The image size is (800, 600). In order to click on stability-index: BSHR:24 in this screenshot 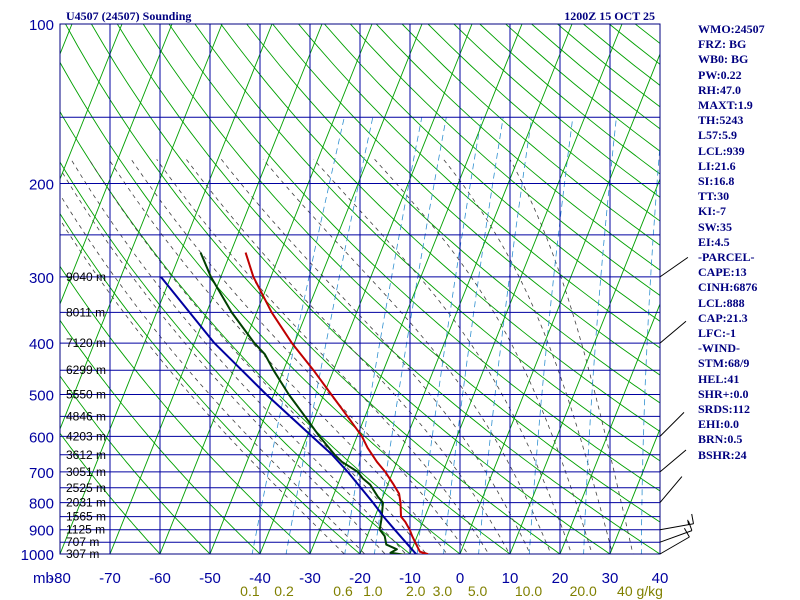, I will do `click(722, 454)`.